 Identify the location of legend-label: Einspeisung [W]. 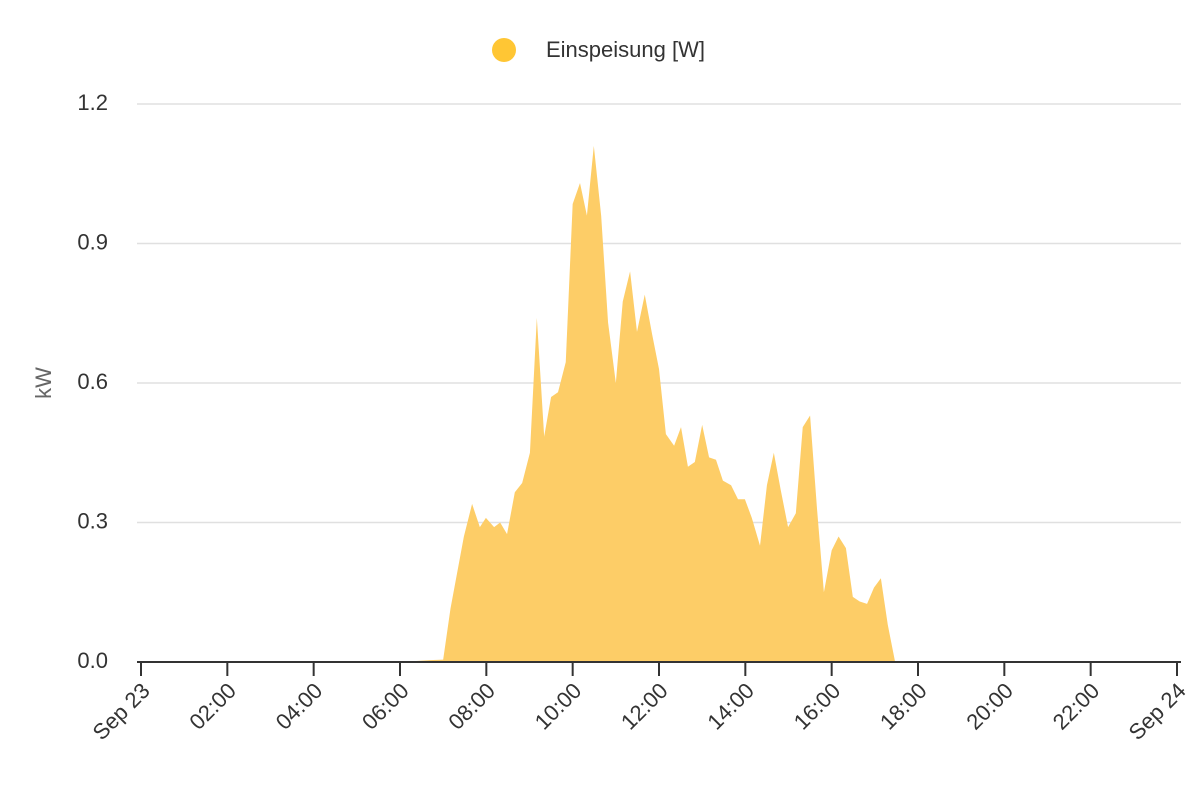
(625, 49).